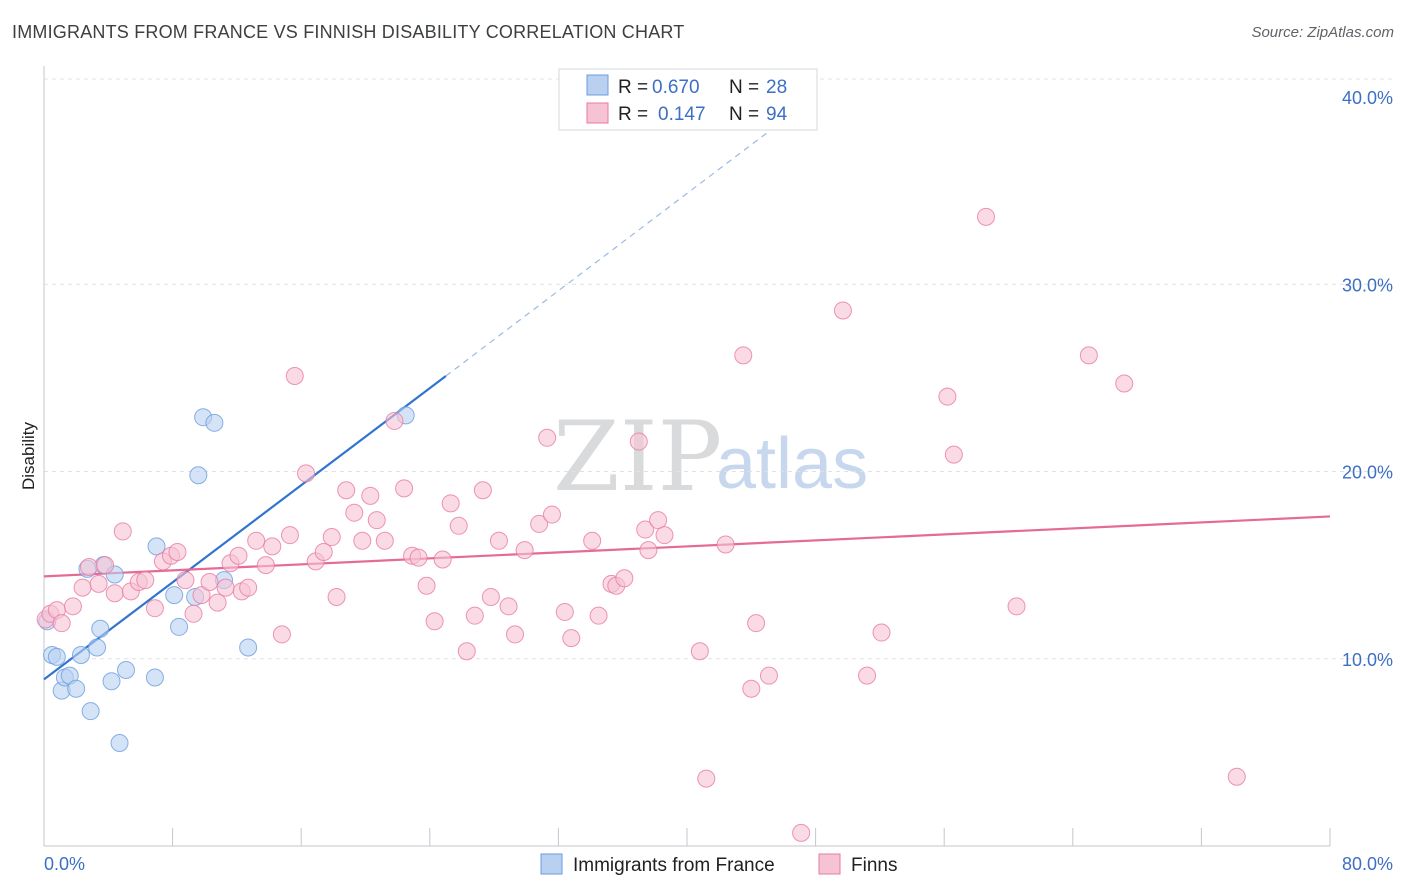 The image size is (1406, 892). I want to click on y-axis-label: Disability, so click(28, 455).